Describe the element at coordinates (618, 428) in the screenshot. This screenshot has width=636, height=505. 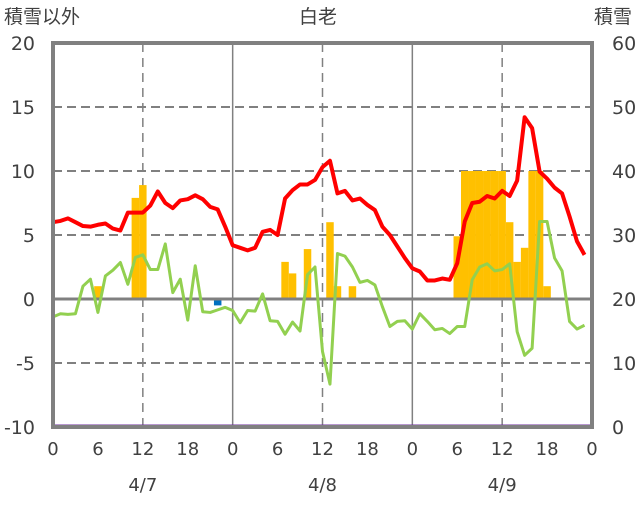
I see `right-tick-label: 0` at that location.